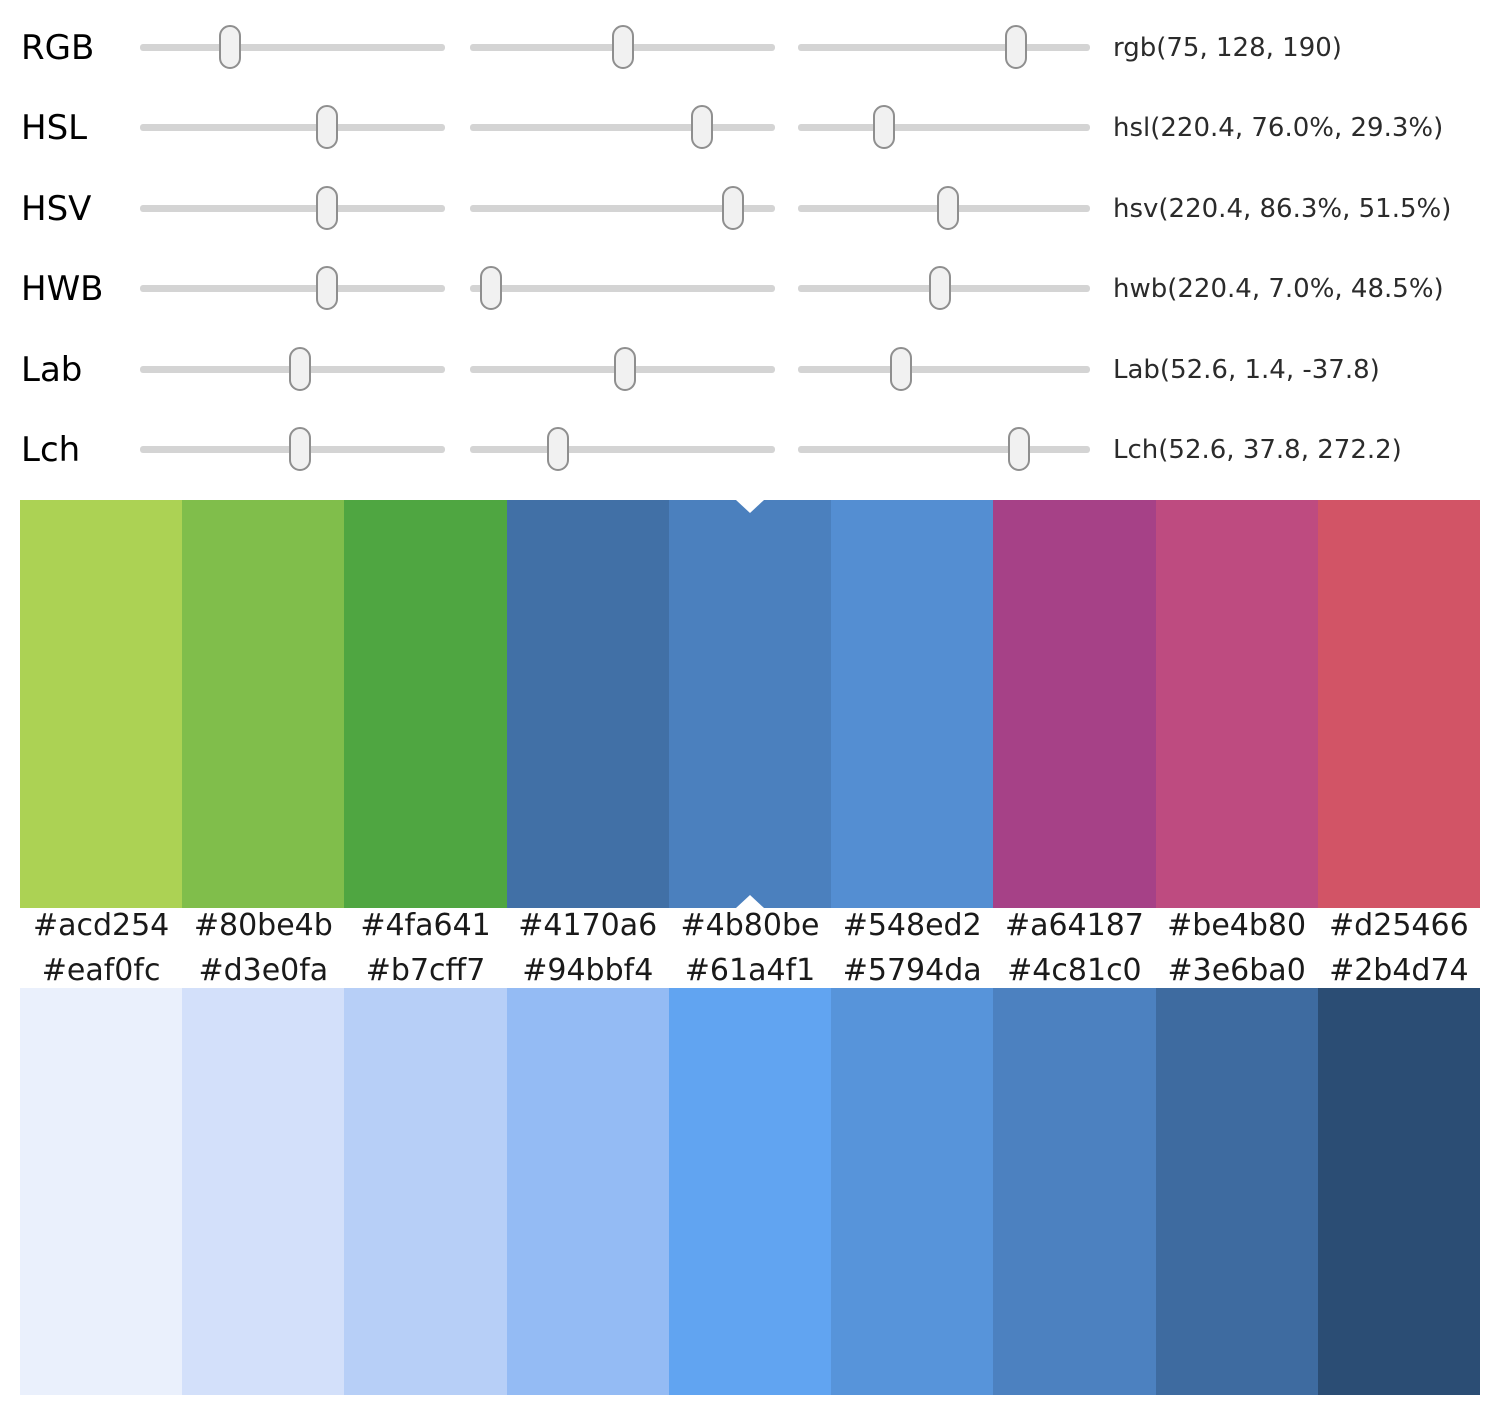  I want to click on hsv-value-readout: hsv(220.4, 86.3%, 51.5%), so click(1282, 209).